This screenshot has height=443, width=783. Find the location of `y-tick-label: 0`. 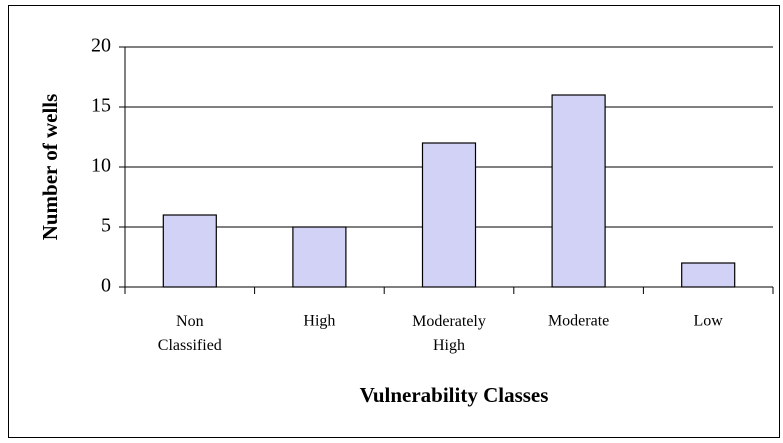

y-tick-label: 0 is located at coordinates (106, 286).